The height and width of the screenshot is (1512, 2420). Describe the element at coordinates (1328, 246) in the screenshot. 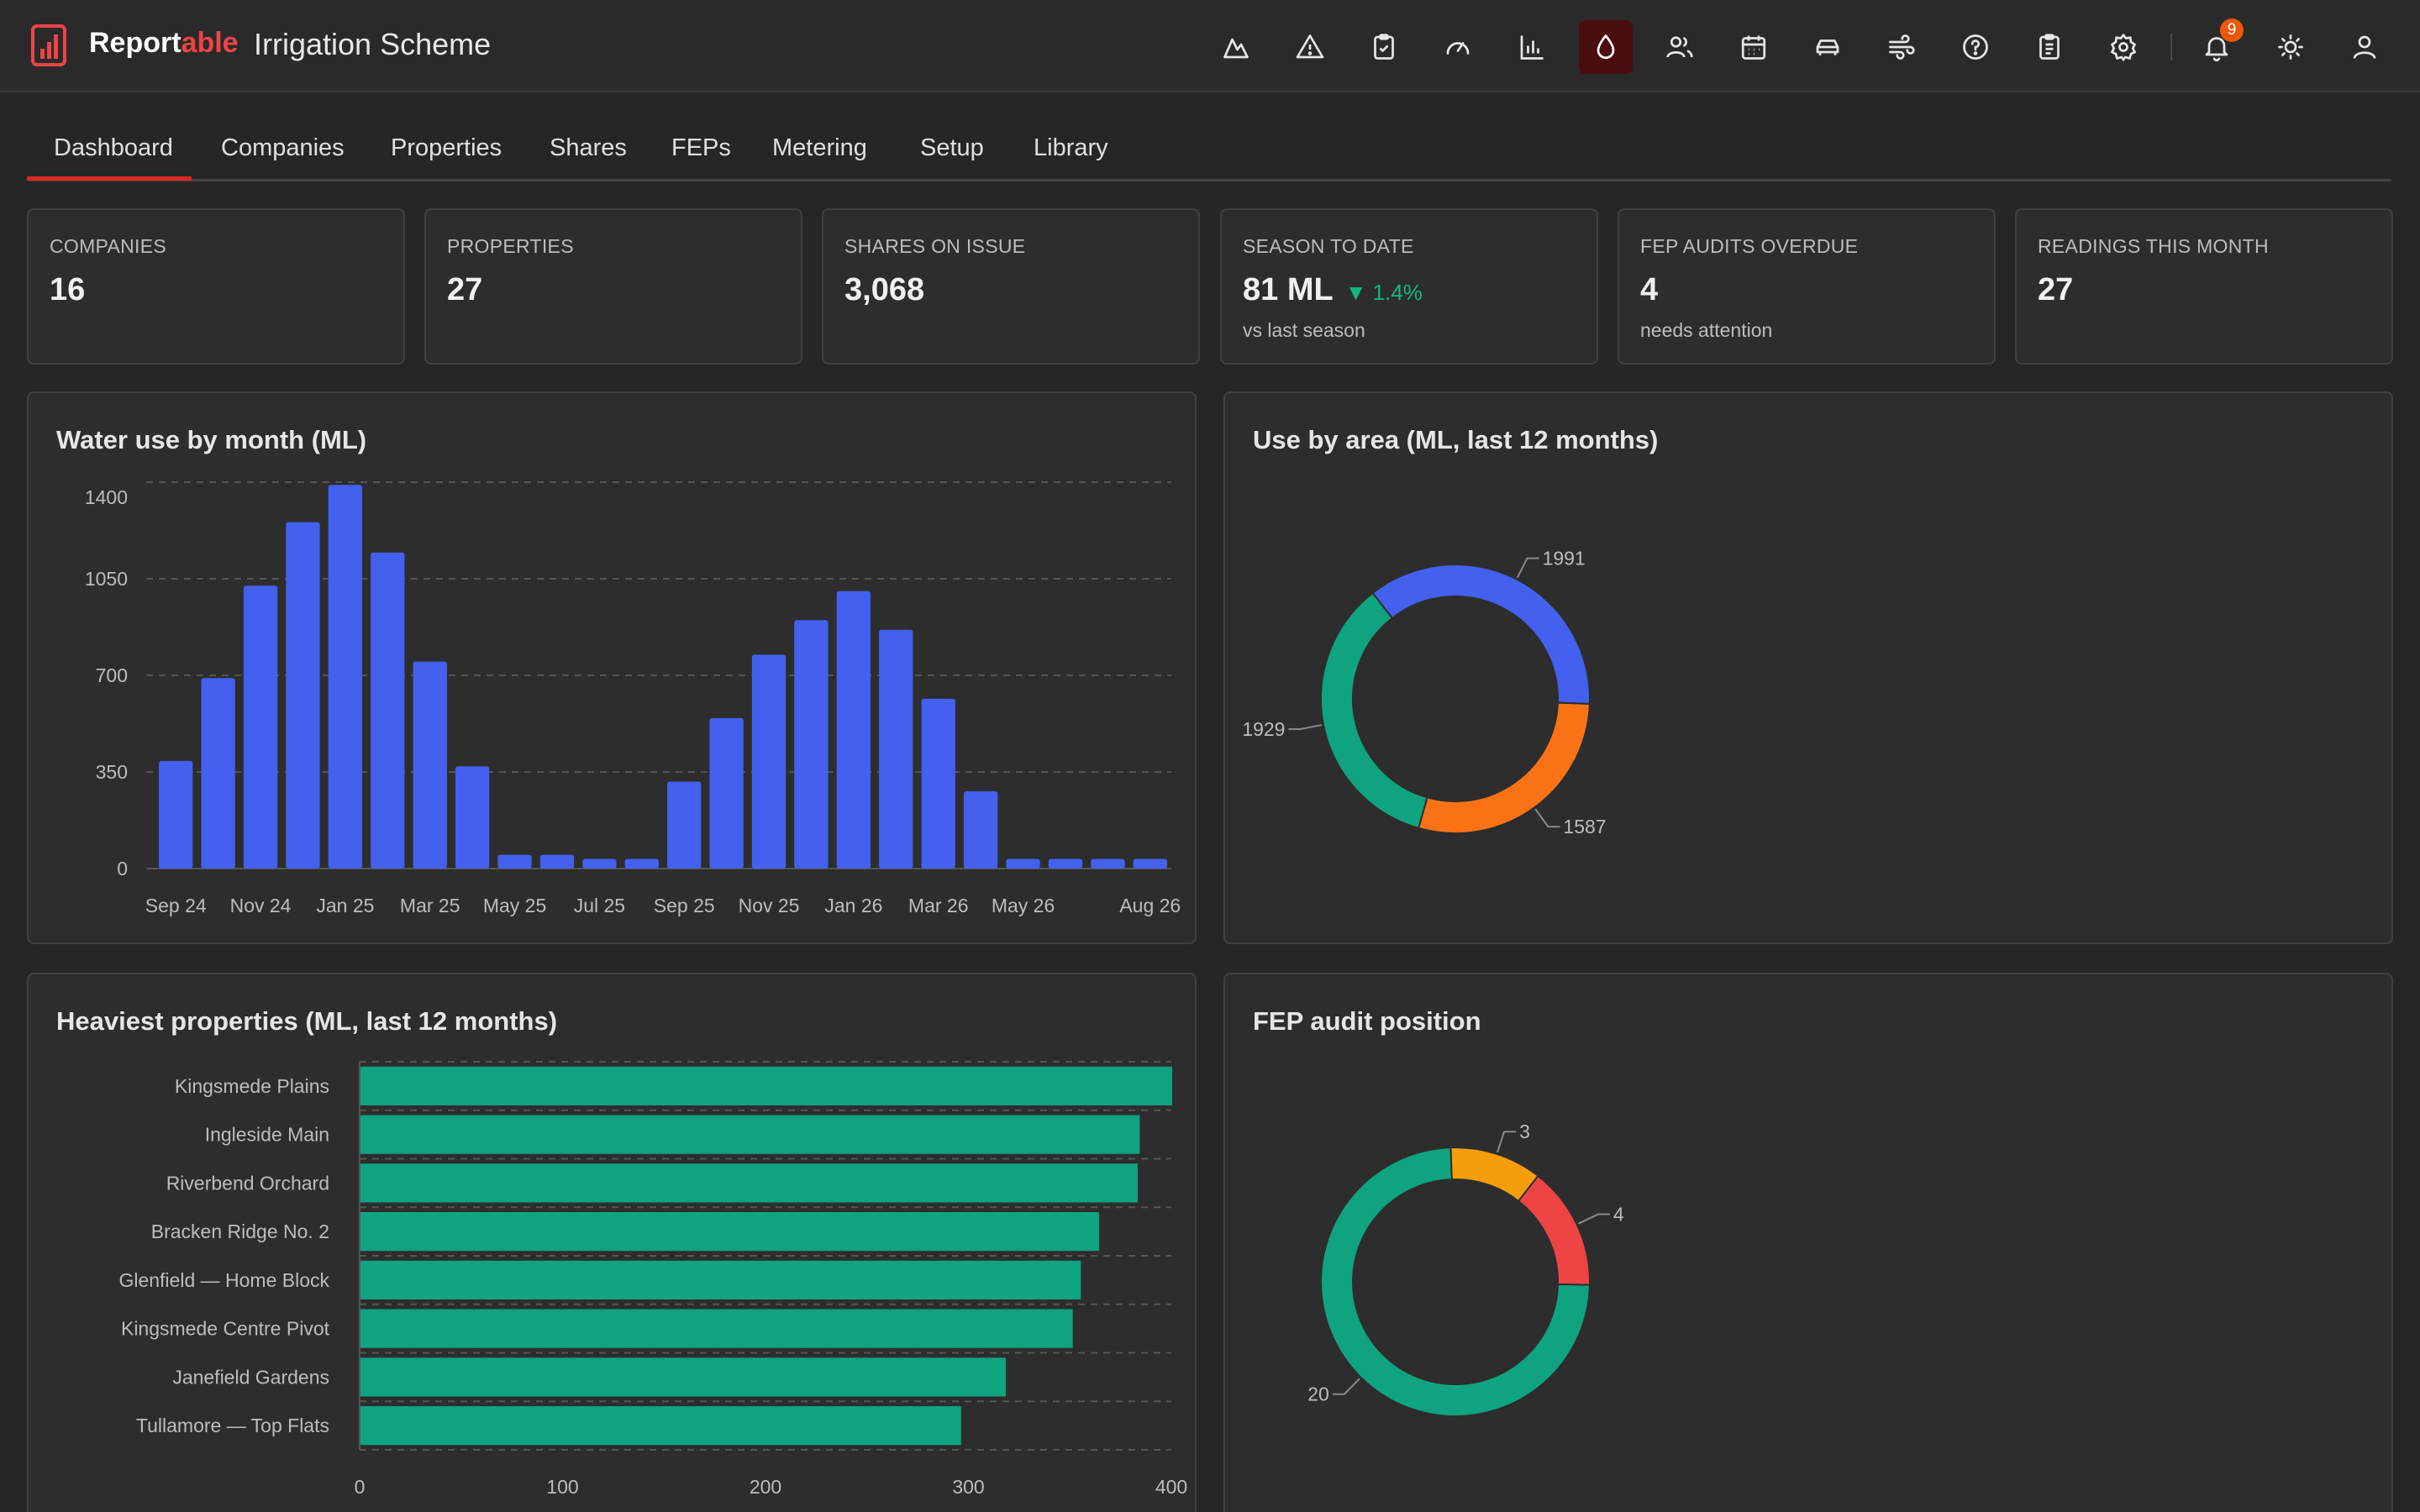

I see `kpi-label: Season to date` at that location.